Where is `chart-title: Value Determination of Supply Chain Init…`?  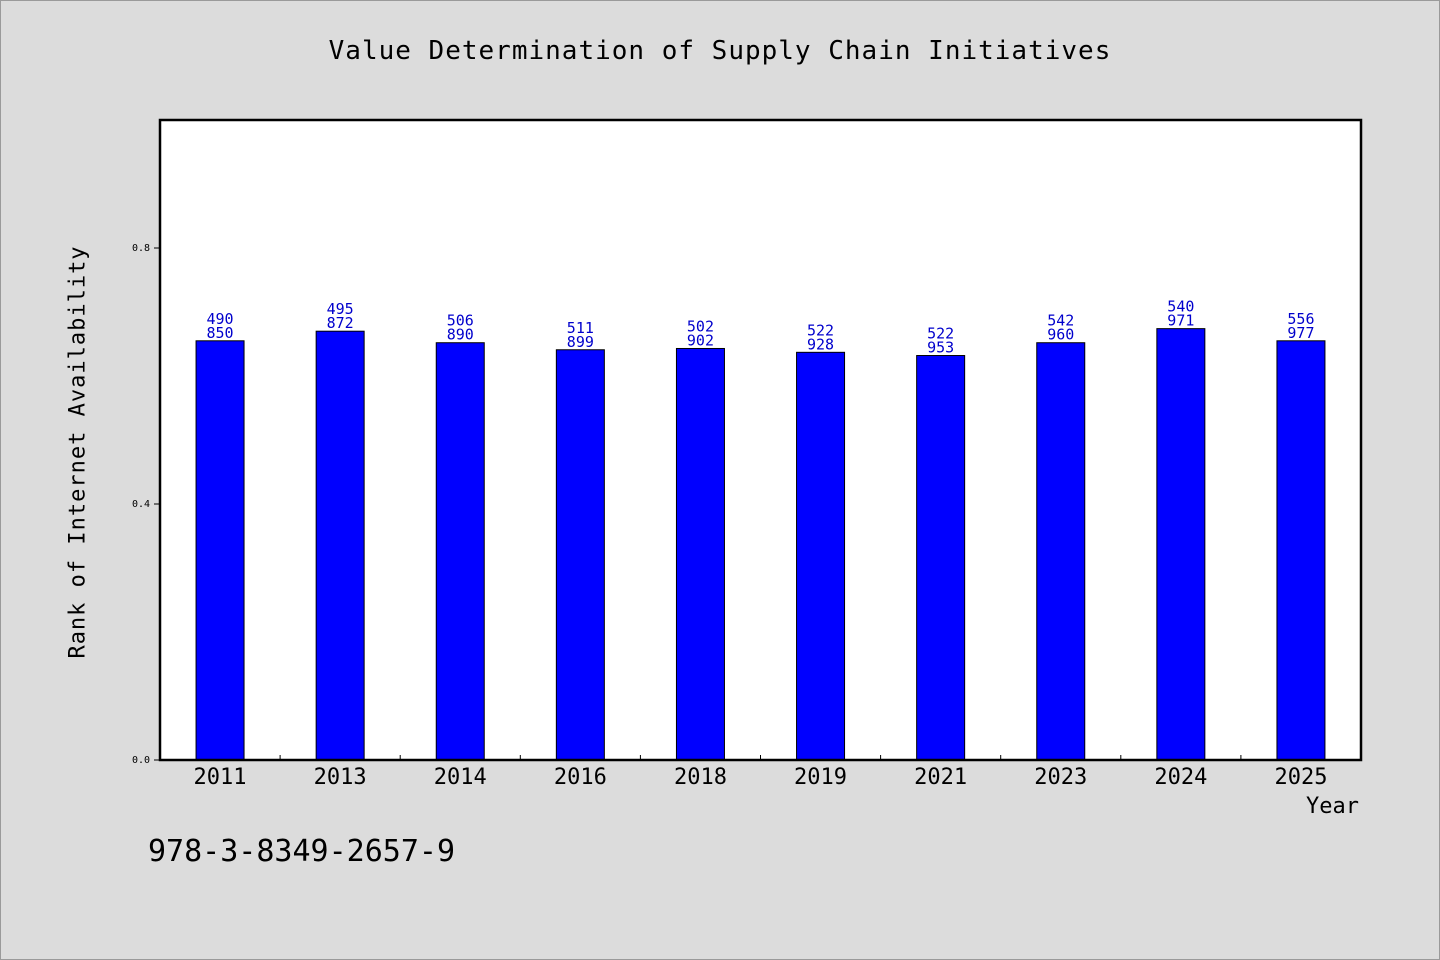 chart-title: Value Determination of Supply Chain Init… is located at coordinates (720, 51).